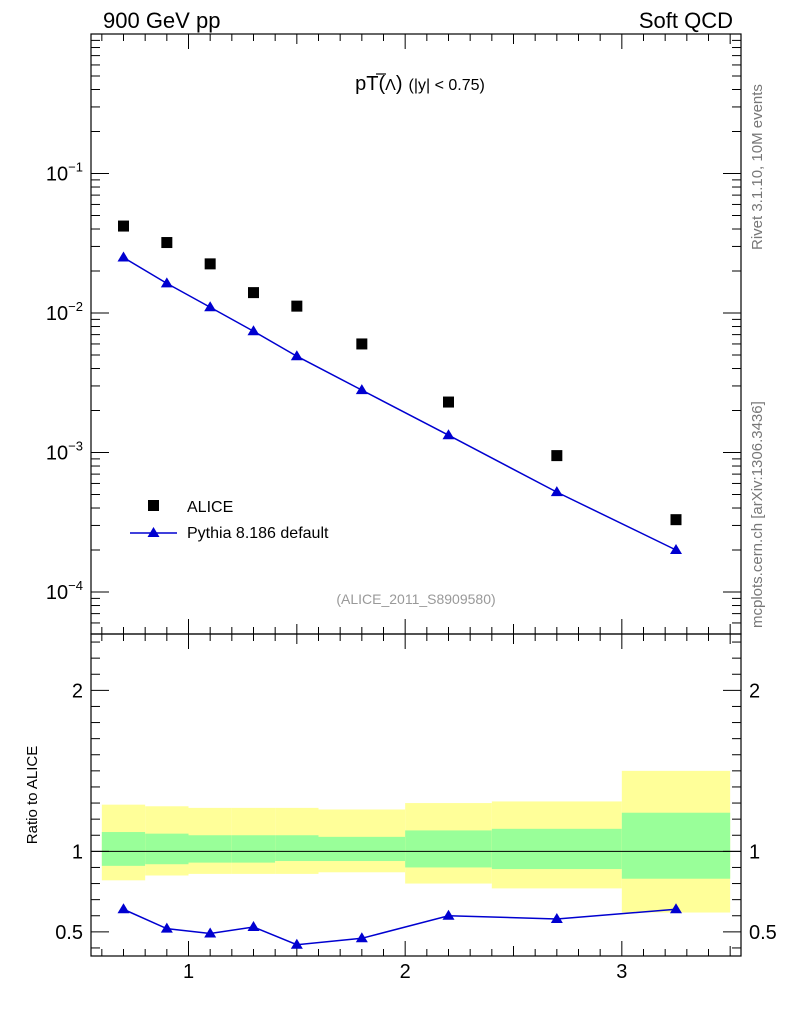 The height and width of the screenshot is (1024, 786). I want to click on ratio-series, so click(399, 926).